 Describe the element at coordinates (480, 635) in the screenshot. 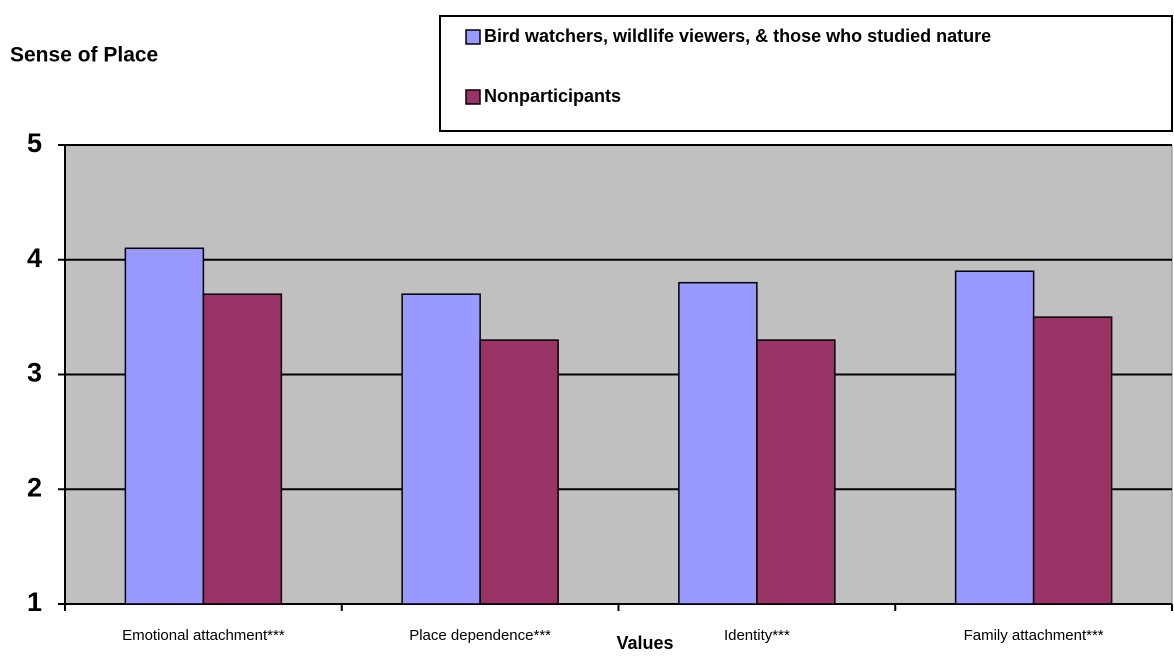

I see `x-tick-label: Place dependence***` at that location.